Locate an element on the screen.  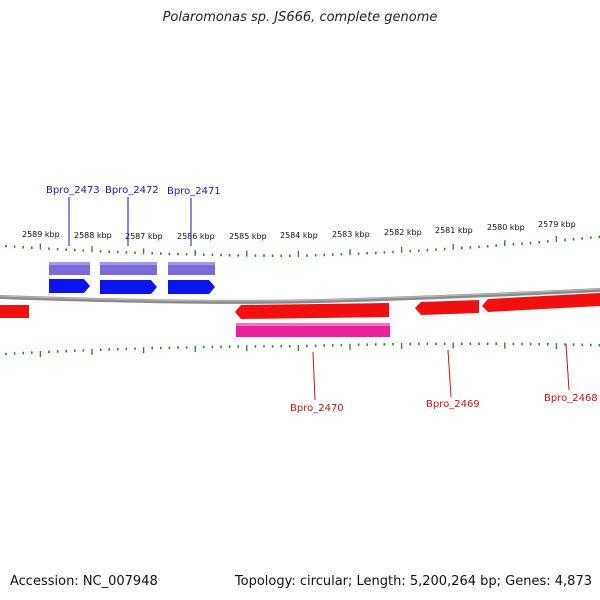
scale-label-2583: 2583 kbp is located at coordinates (351, 234).